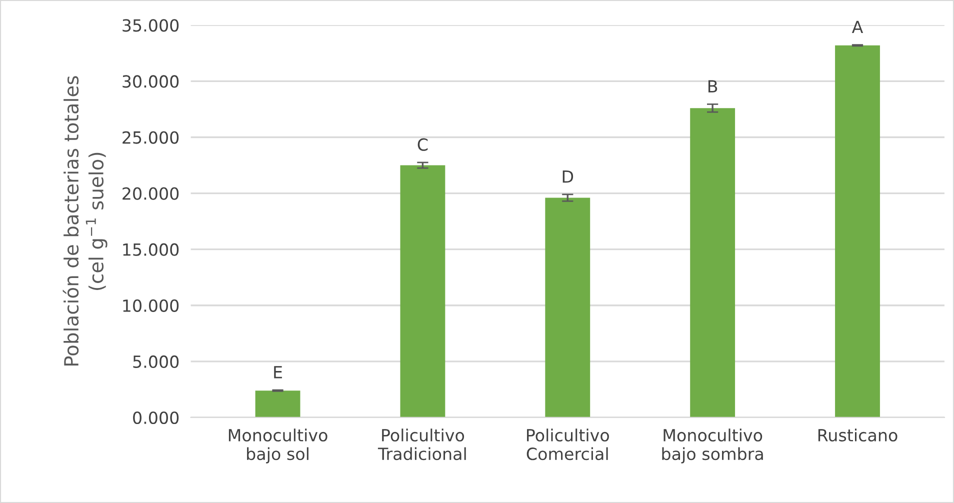 Image resolution: width=954 pixels, height=503 pixels. I want to click on y-tick-label: 35.000, so click(150, 25).